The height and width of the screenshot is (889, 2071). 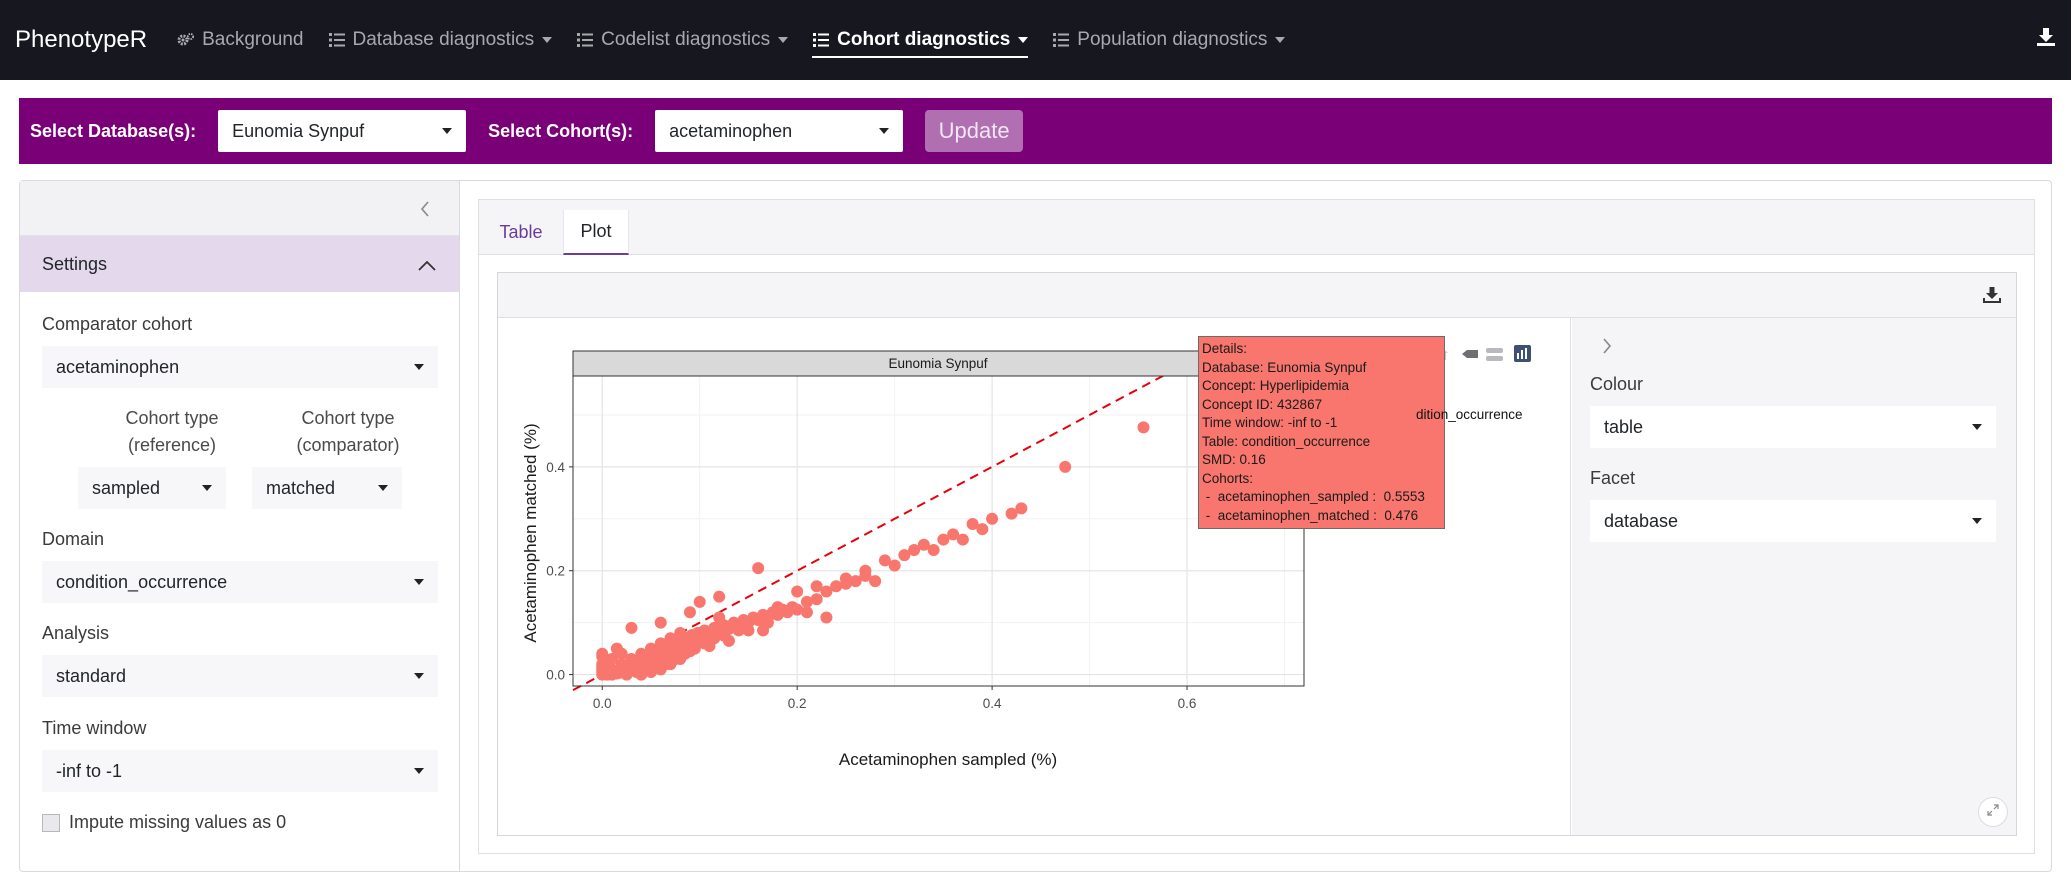 I want to click on nav-database-diagnostics: Database diagnostics, so click(x=440, y=40).